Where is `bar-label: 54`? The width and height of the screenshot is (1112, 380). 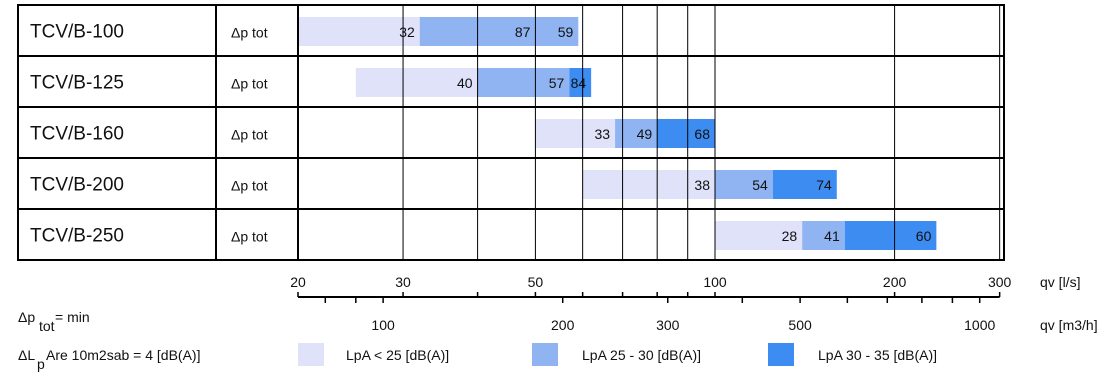 bar-label: 54 is located at coordinates (760, 185).